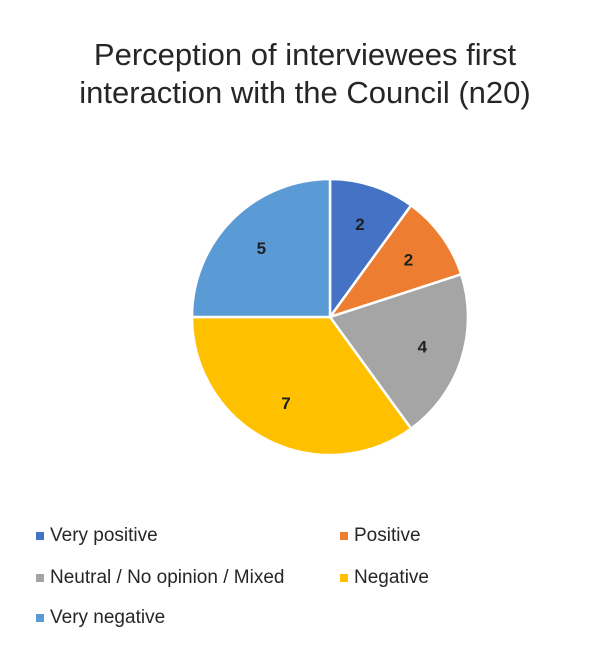 The width and height of the screenshot is (610, 649). I want to click on pie-slice-very-negative, so click(261, 248).